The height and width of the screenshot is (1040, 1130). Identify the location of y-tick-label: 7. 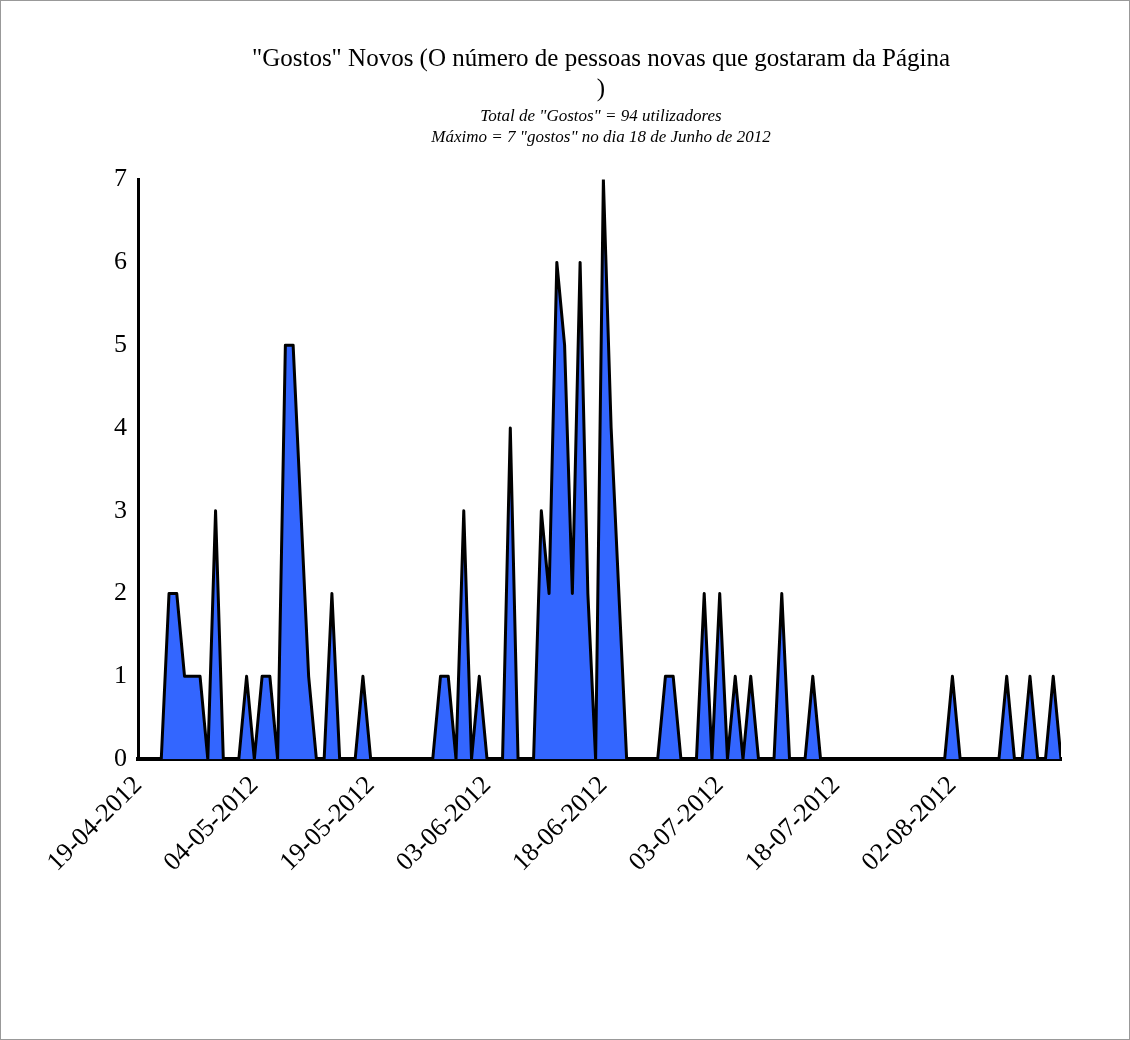
(120, 178).